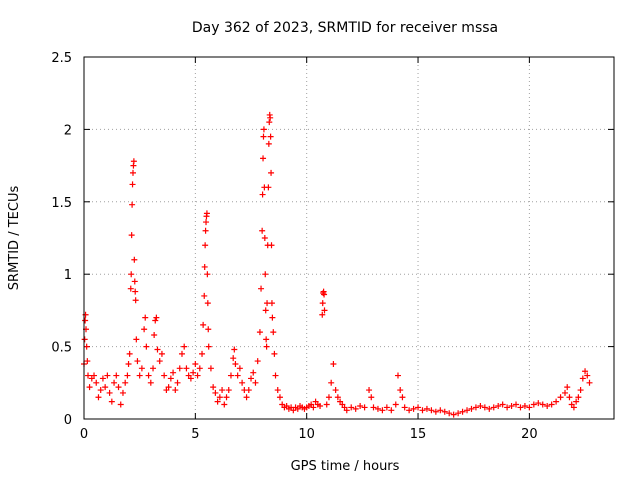 This screenshot has width=640, height=480. Describe the element at coordinates (529, 434) in the screenshot. I see `x-tick-label: 20` at that location.